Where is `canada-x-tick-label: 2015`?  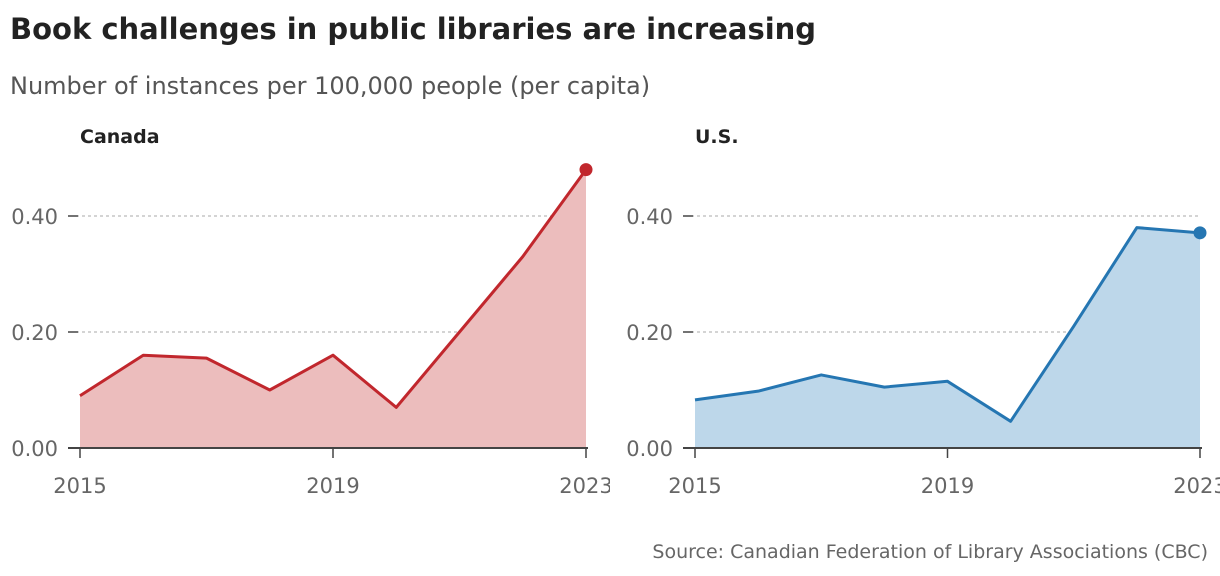 canada-x-tick-label: 2015 is located at coordinates (79, 486).